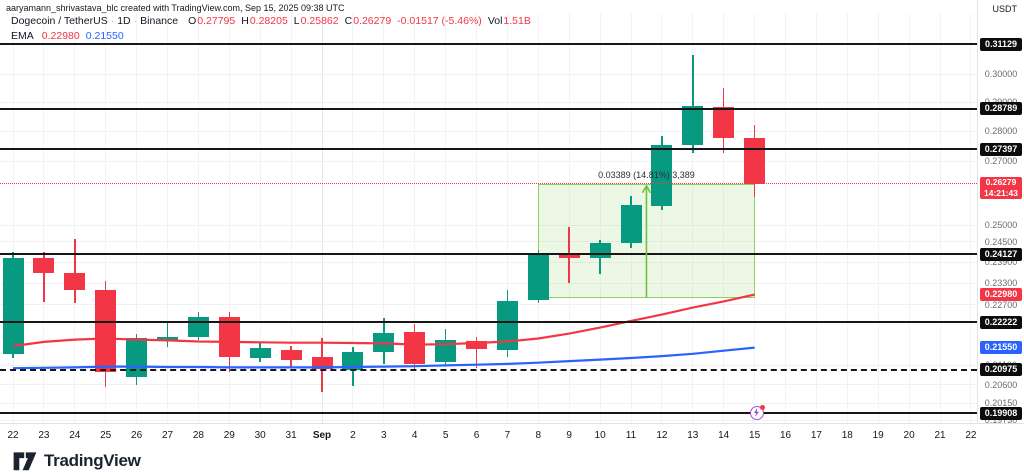 The height and width of the screenshot is (476, 1024). I want to click on open-label: O, so click(192, 21).